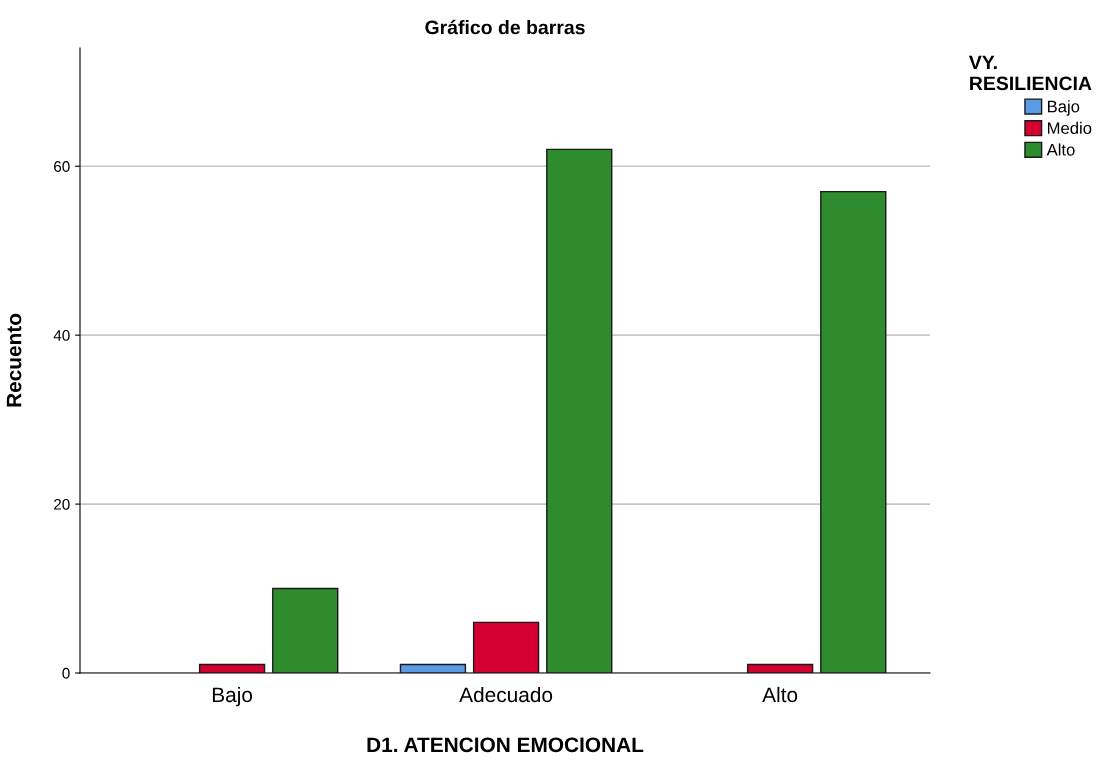 The image size is (1097, 760). I want to click on legend-title: VY. RESILIENCIA, so click(1030, 73).